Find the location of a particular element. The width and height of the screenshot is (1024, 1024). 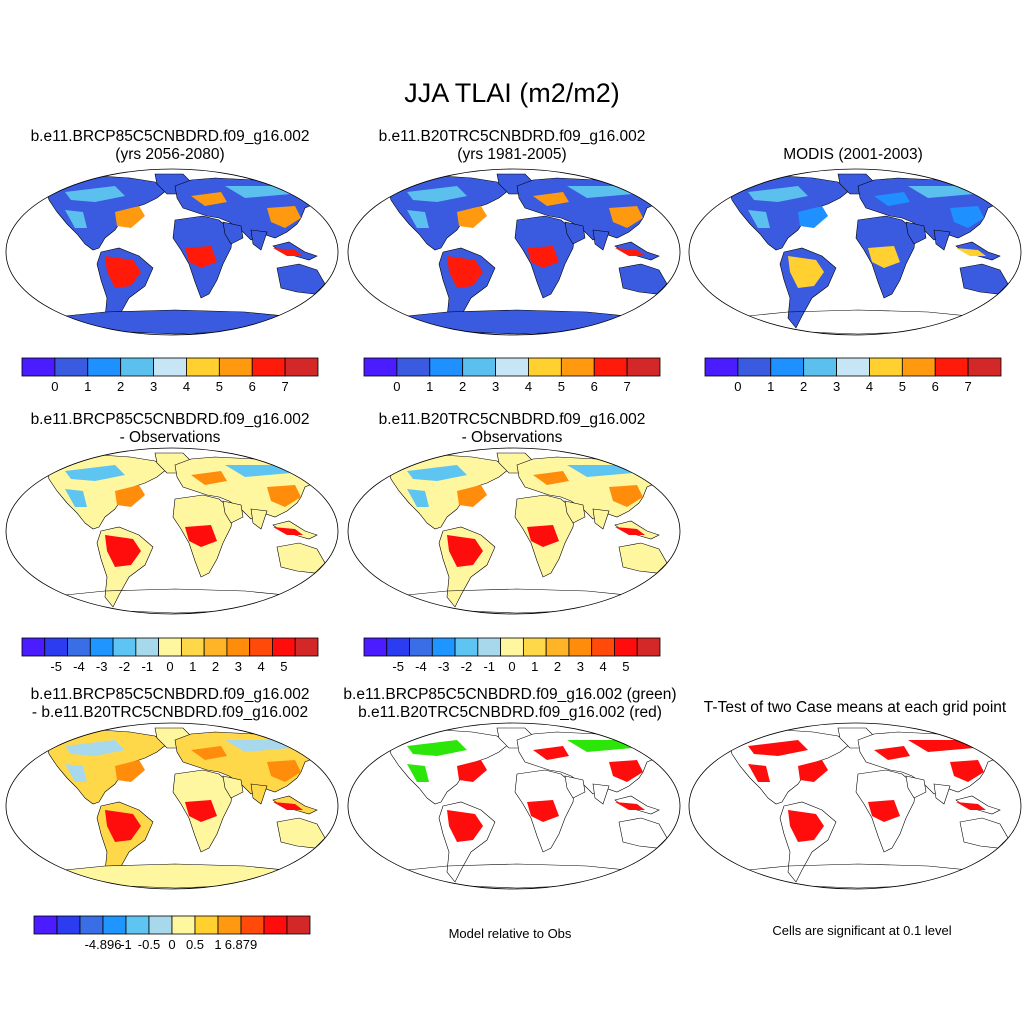

colorbar-panel-4: -5 -4 -3 -2 -1 0 1 2 3 4 5 is located at coordinates (170, 655).